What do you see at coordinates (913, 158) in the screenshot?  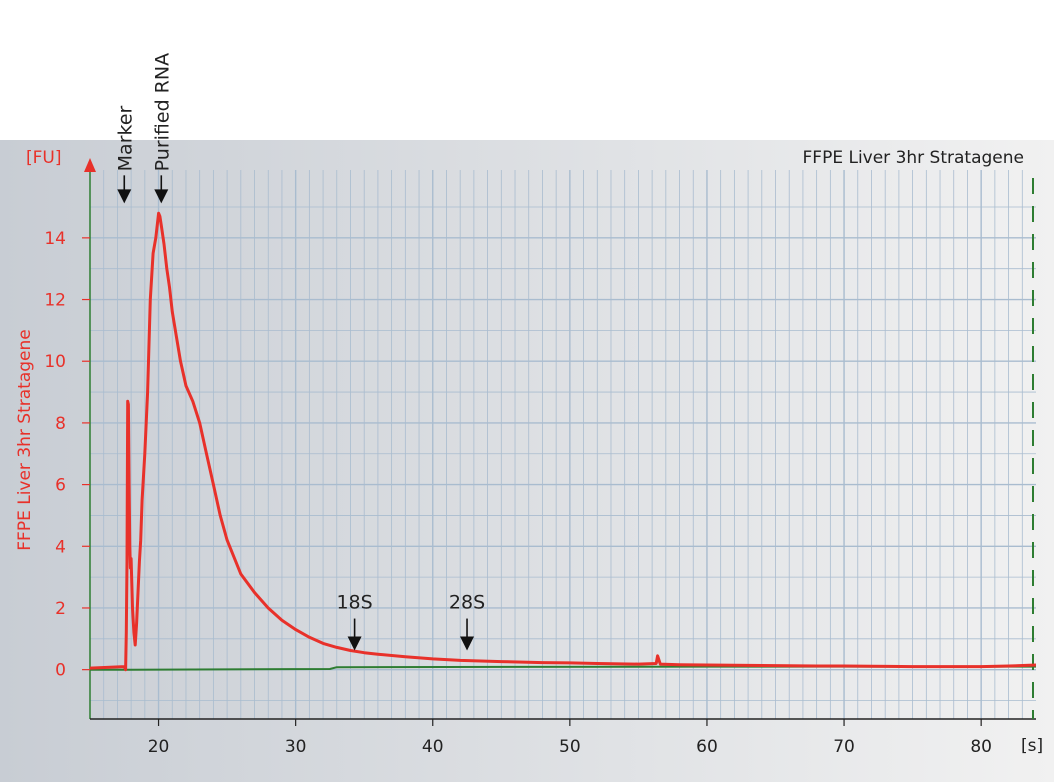 I see `chart-title: FFPE Liver 3hr Stratagene` at bounding box center [913, 158].